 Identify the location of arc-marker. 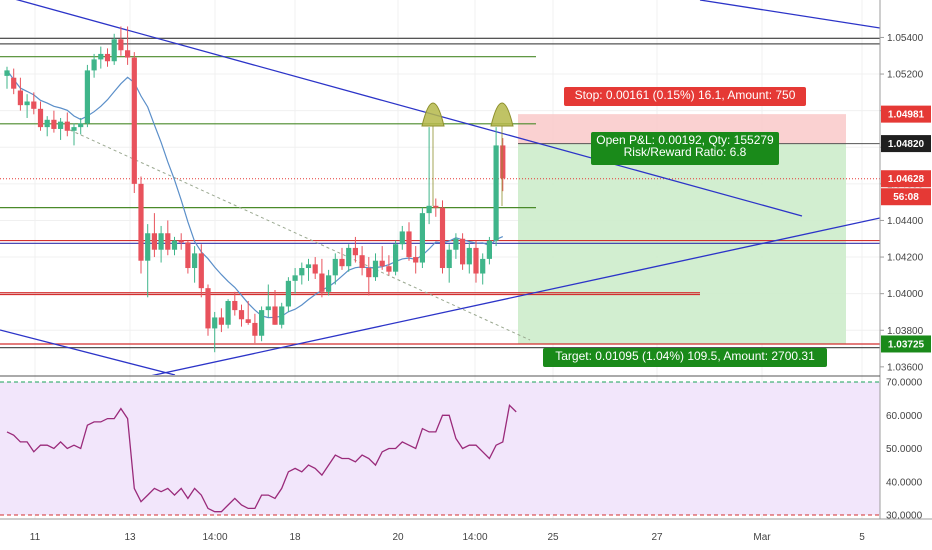
(502, 114).